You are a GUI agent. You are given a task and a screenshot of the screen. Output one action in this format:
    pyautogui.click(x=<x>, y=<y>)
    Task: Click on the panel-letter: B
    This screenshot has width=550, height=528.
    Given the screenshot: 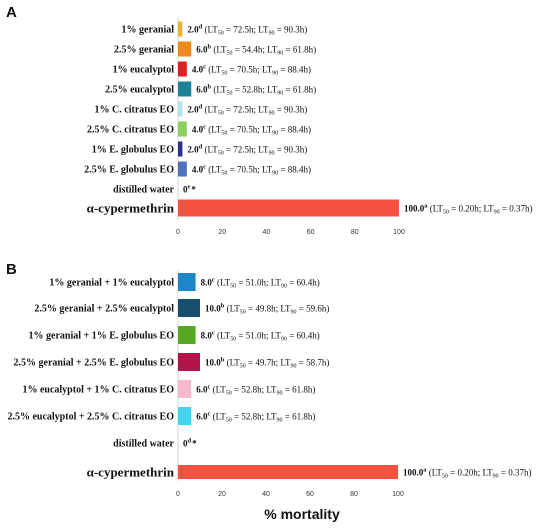 What is the action you would take?
    pyautogui.click(x=11, y=269)
    